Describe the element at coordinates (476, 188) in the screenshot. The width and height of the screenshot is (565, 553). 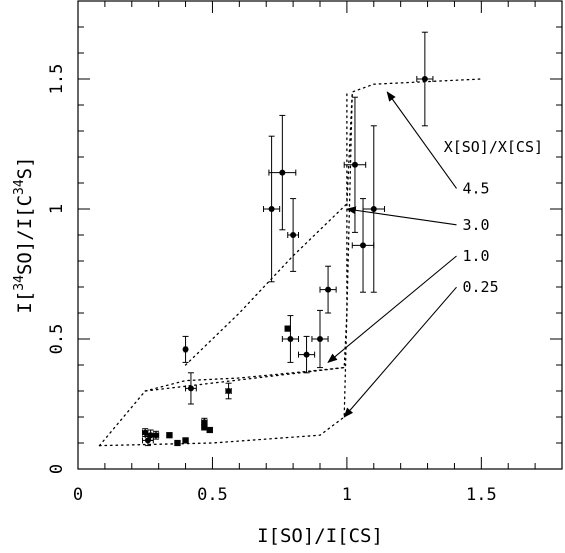
I see `annotation-label: 4.5` at that location.